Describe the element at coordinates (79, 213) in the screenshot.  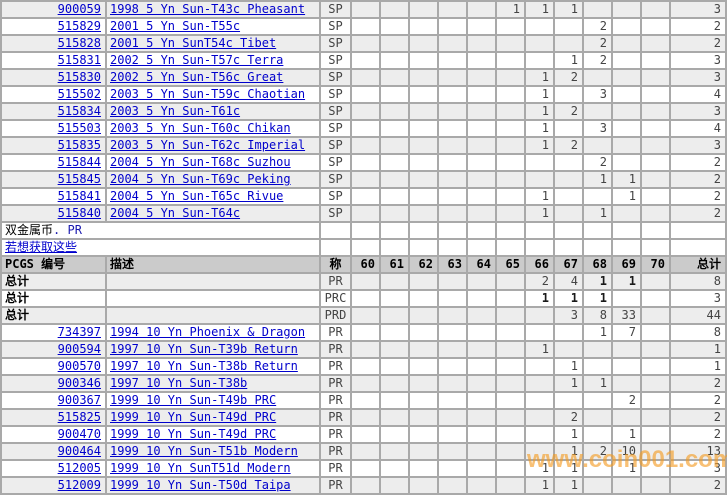
I see `pcgs-number-link: 515840` at that location.